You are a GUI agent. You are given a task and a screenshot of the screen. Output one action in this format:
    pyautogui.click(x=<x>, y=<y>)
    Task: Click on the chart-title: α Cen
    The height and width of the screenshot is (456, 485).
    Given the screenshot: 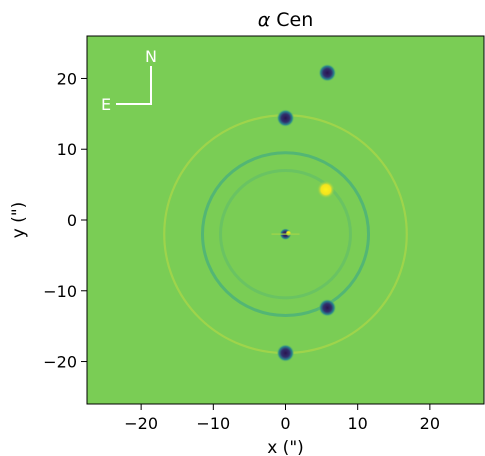 What is the action you would take?
    pyautogui.click(x=286, y=20)
    